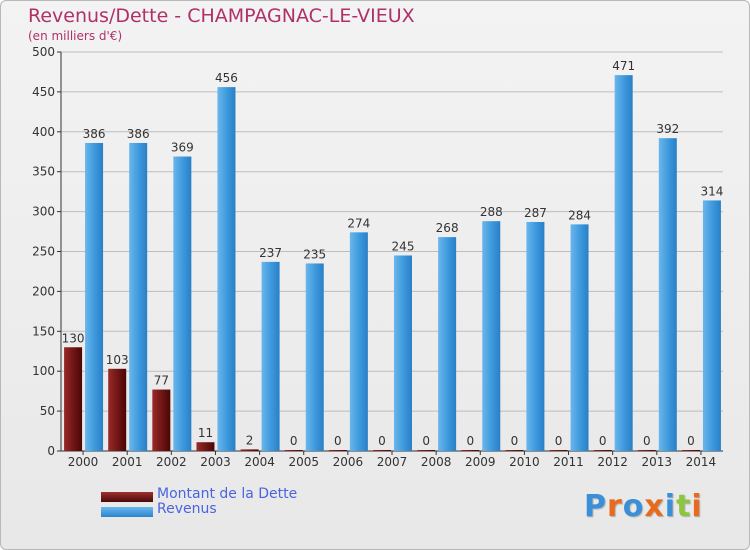 The width and height of the screenshot is (750, 550). Describe the element at coordinates (447, 228) in the screenshot. I see `data-label-revenue: 268` at that location.